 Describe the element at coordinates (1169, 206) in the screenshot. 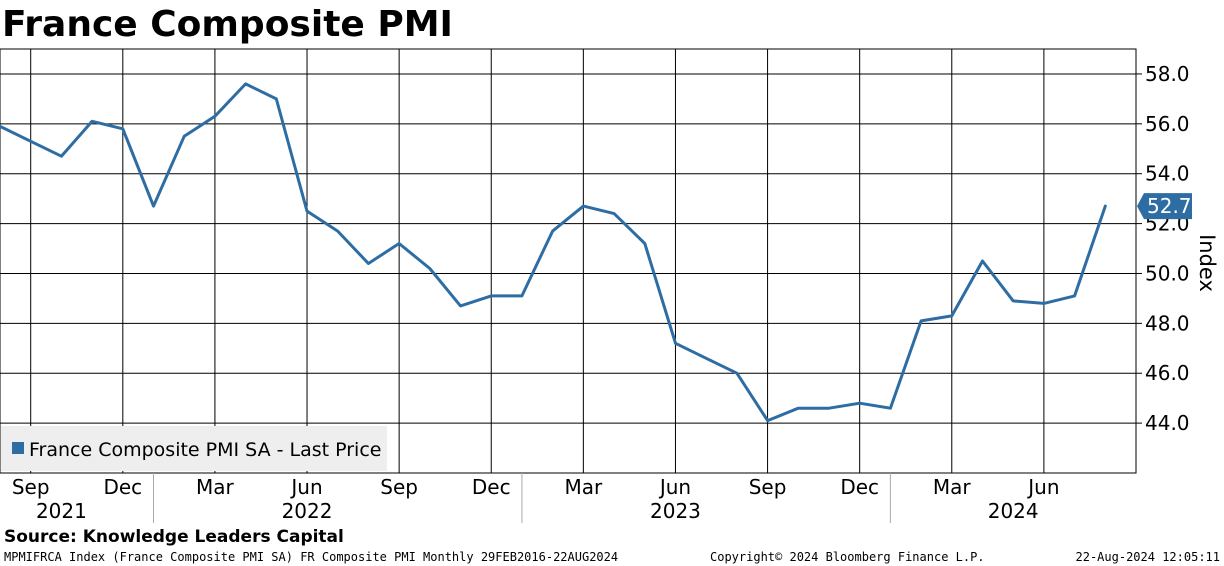

I see `last-value-label: 52.7` at that location.